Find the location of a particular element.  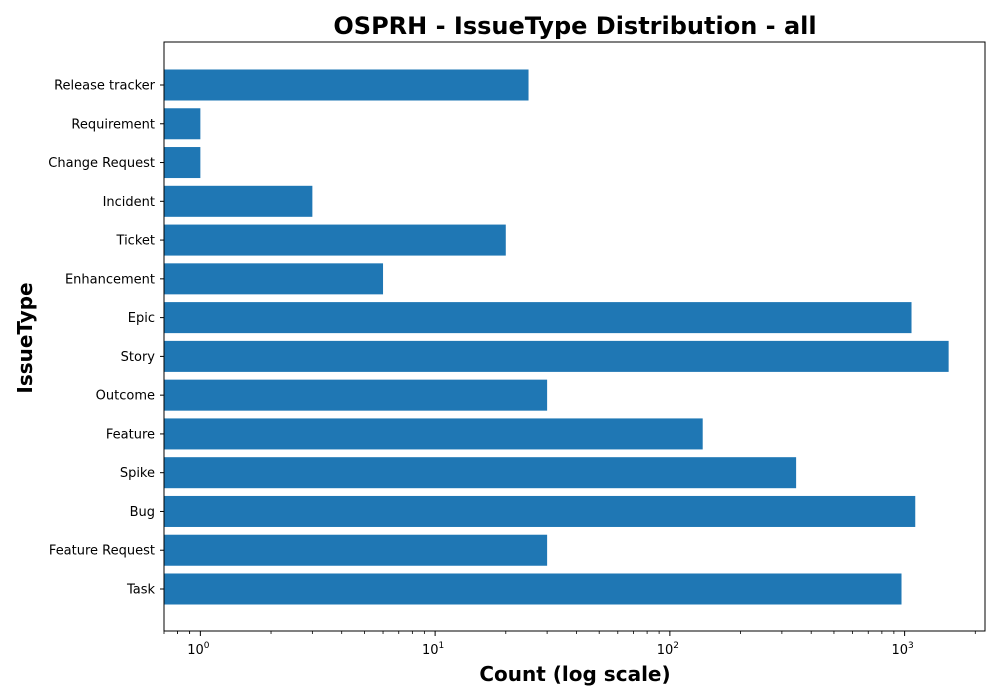

x-tick-label: 10² is located at coordinates (668, 649).